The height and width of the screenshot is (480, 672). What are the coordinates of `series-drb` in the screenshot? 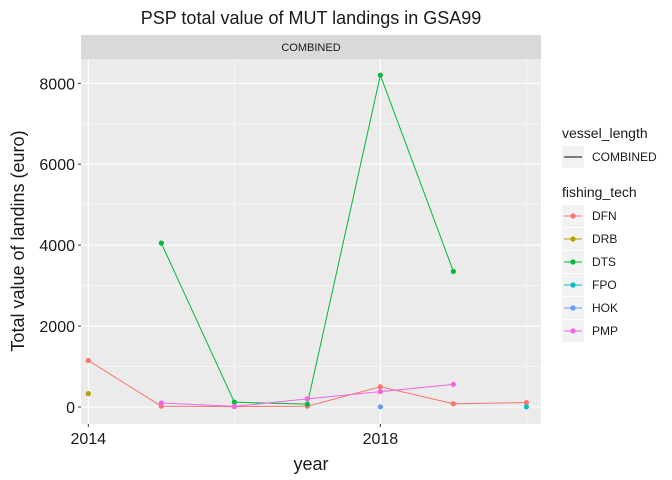 It's located at (88, 394).